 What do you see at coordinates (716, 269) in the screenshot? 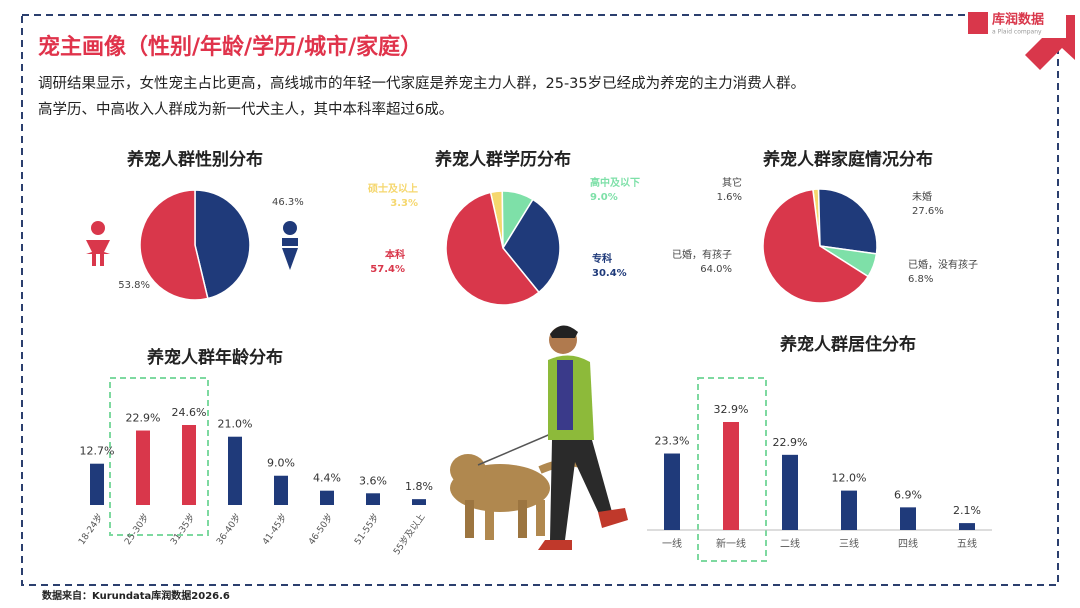
I see `slice-value-label: 64.0%` at bounding box center [716, 269].